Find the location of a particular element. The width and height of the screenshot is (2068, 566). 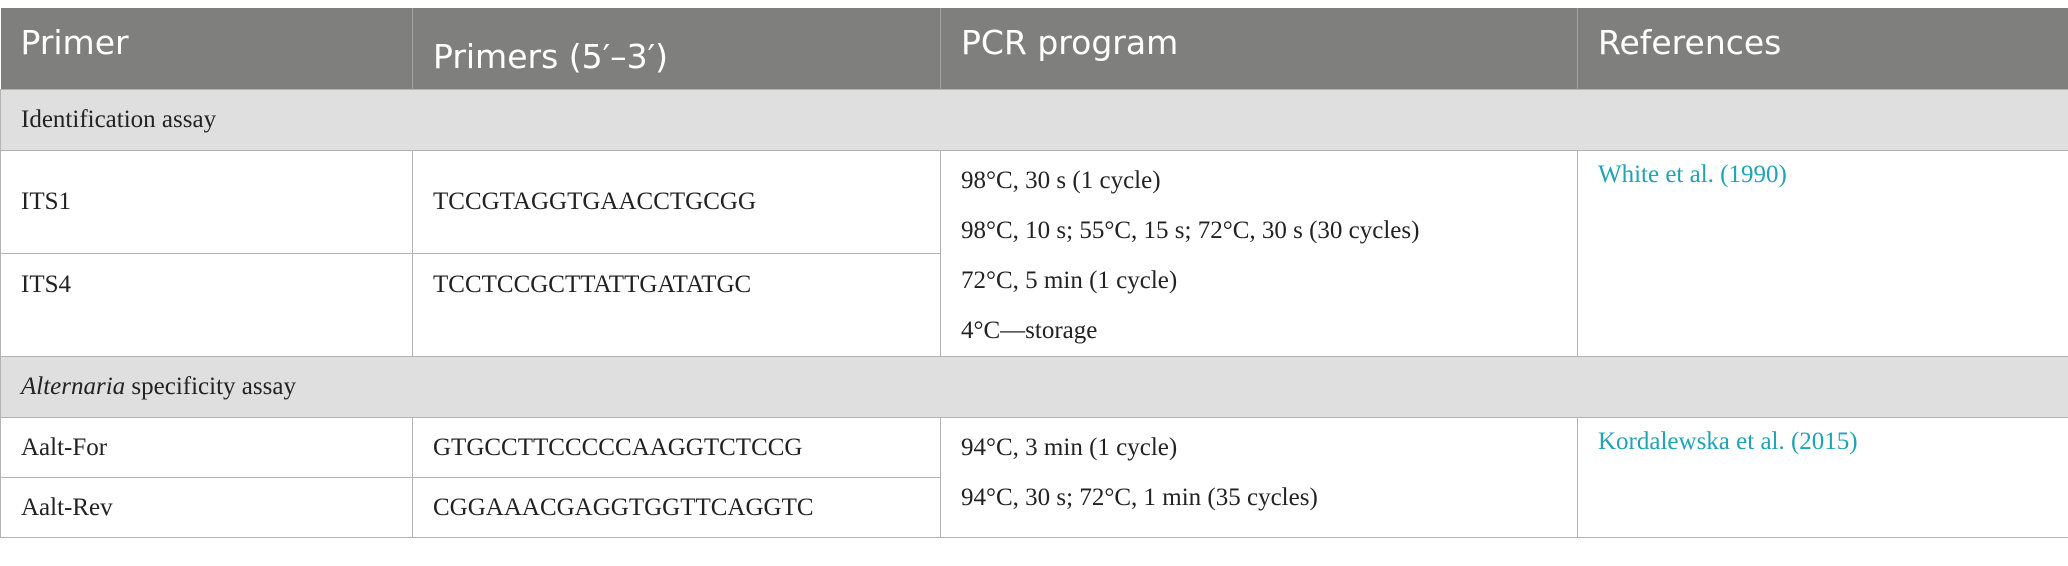

pcr-step: 94°C, 3 min (1 cycle) is located at coordinates (1069, 447).